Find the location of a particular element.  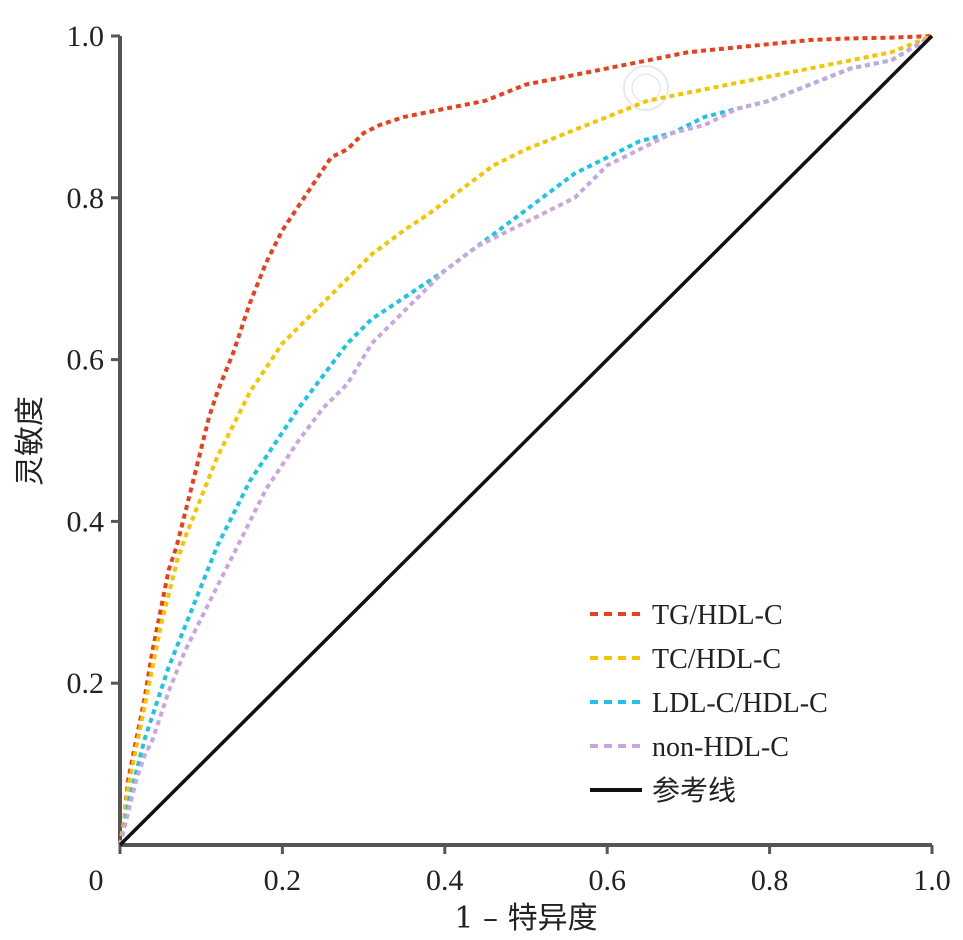

y-tick-label: 0.8 is located at coordinates (86, 198).